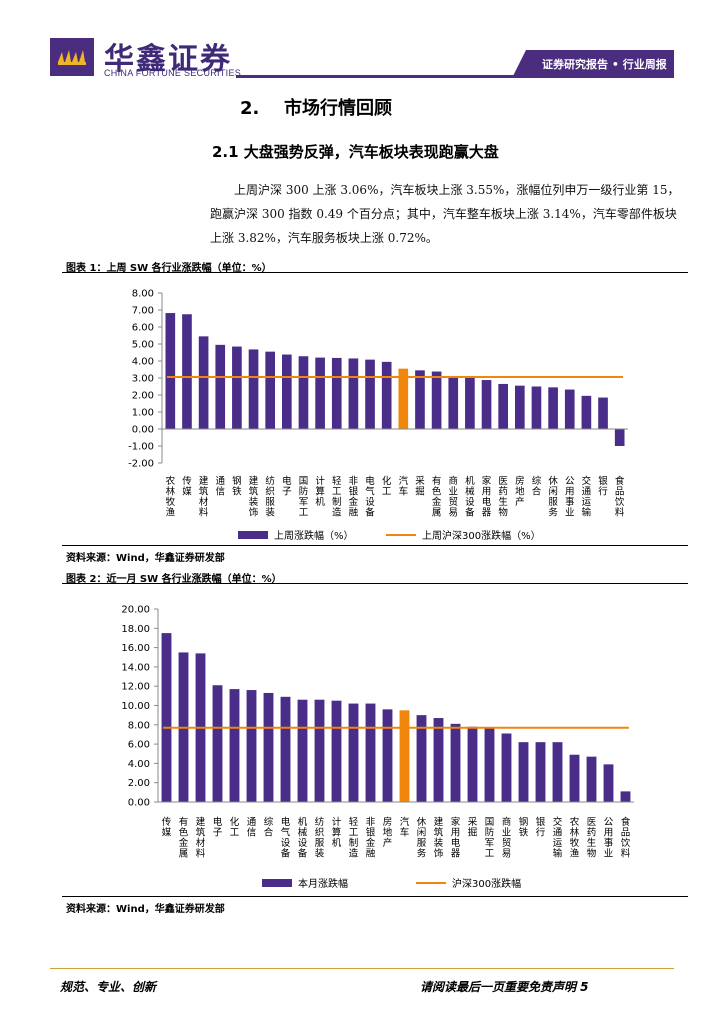  What do you see at coordinates (439, 838) in the screenshot?
I see `category-label: 建筑装饰` at bounding box center [439, 838].